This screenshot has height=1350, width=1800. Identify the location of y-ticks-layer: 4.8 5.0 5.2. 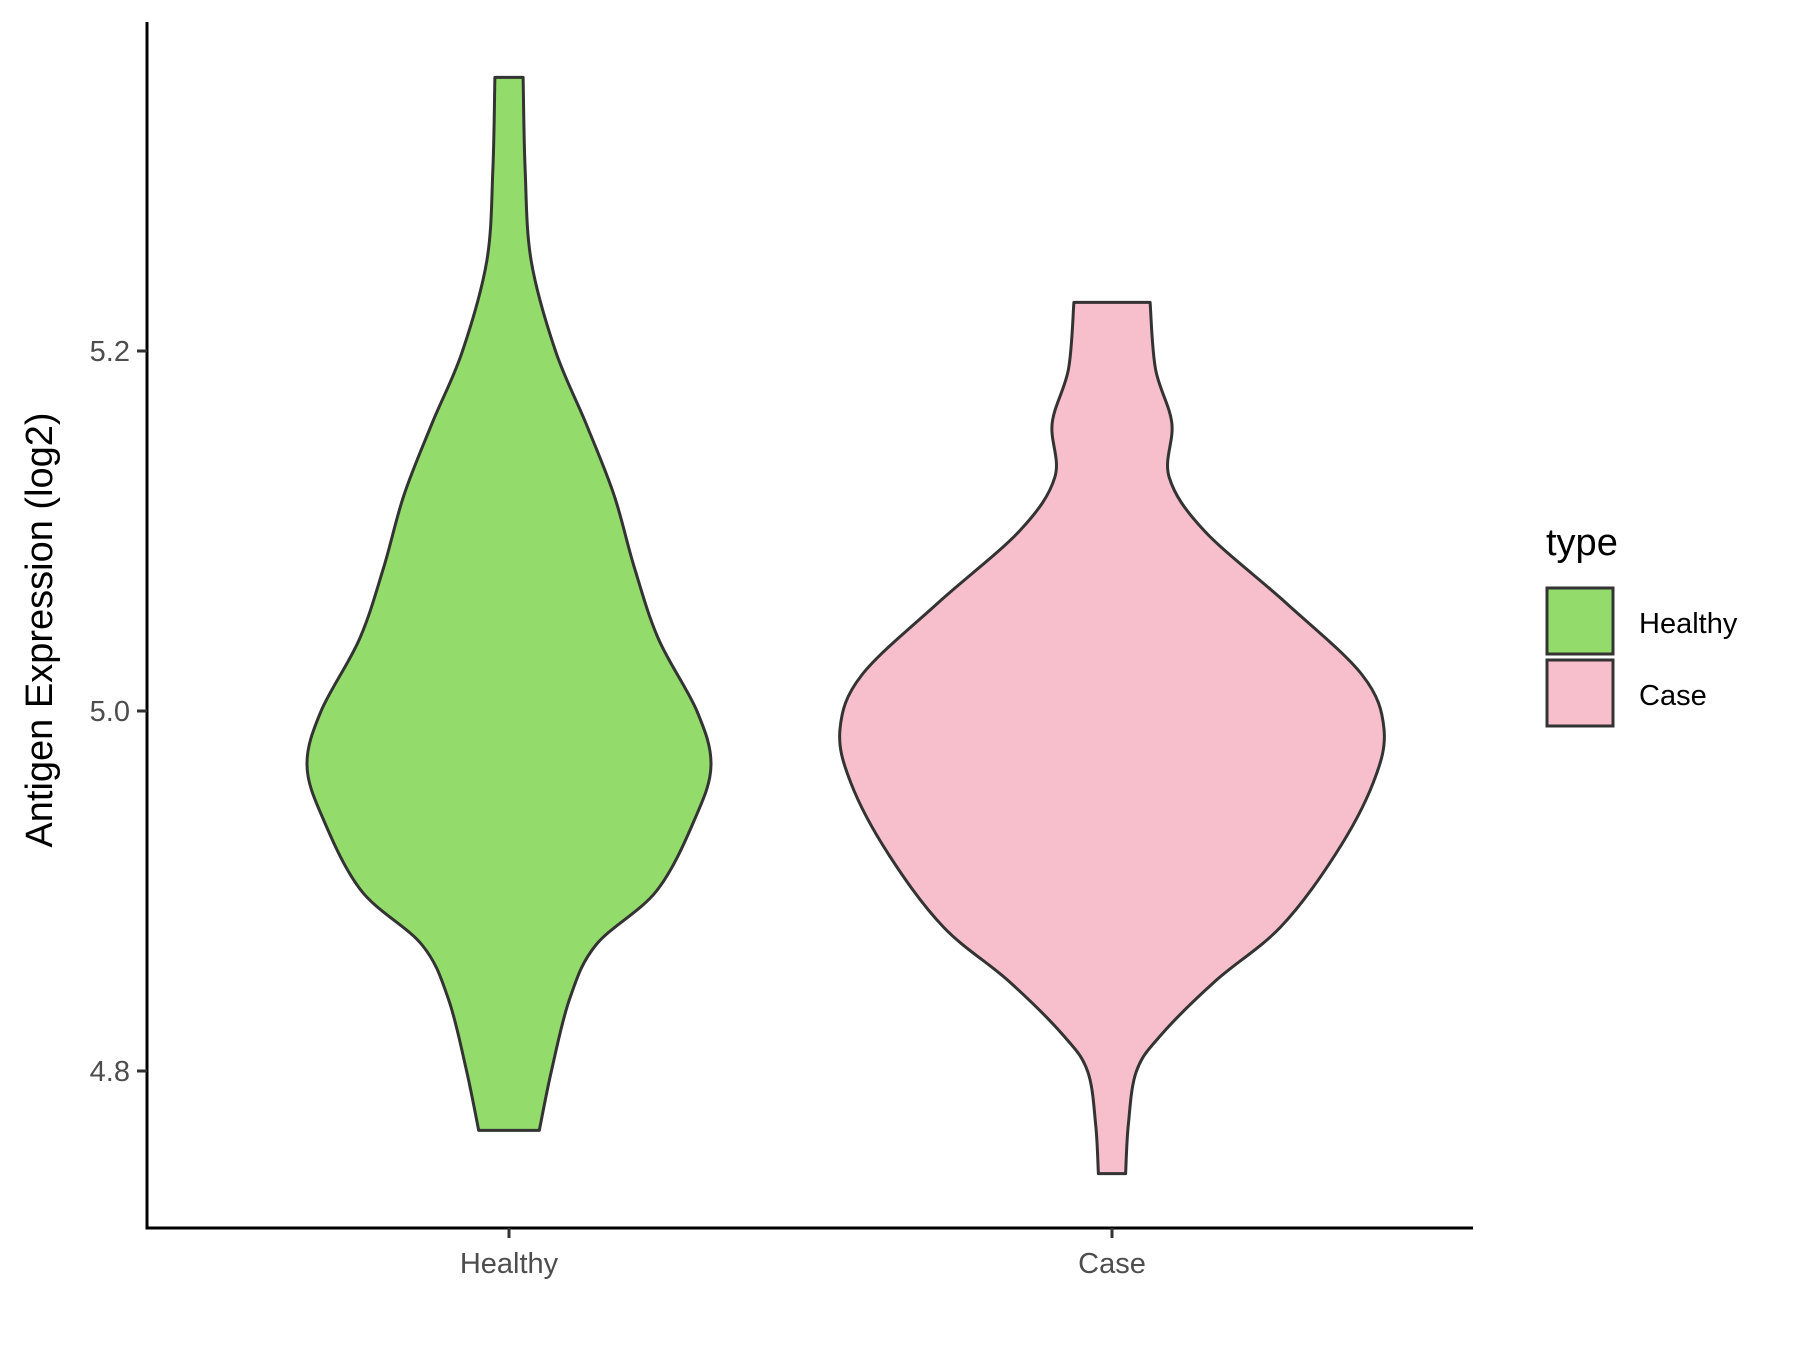
(118, 712).